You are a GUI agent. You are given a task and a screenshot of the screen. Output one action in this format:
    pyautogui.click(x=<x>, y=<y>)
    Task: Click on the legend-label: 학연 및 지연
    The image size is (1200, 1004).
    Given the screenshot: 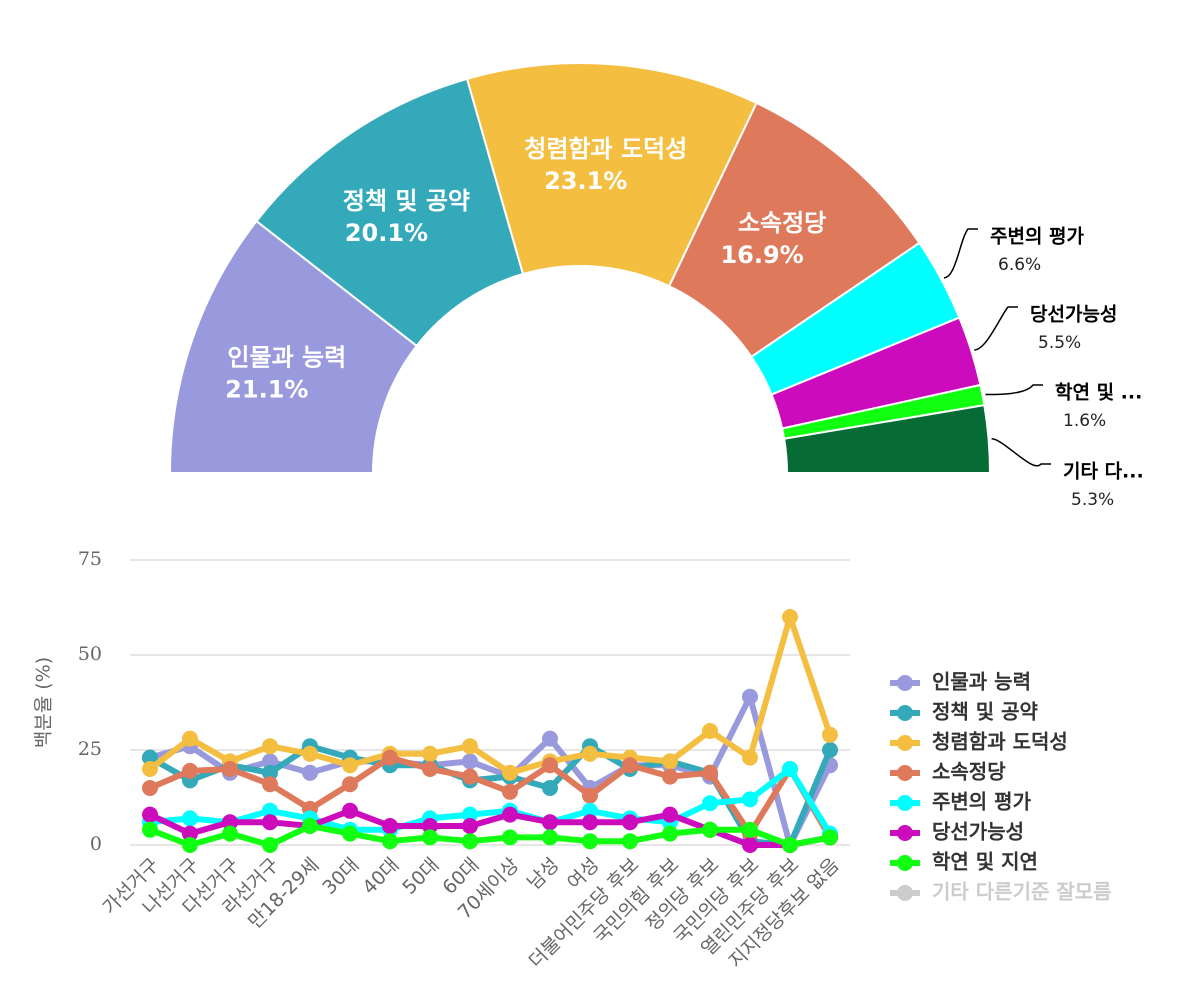 What is the action you would take?
    pyautogui.click(x=985, y=862)
    